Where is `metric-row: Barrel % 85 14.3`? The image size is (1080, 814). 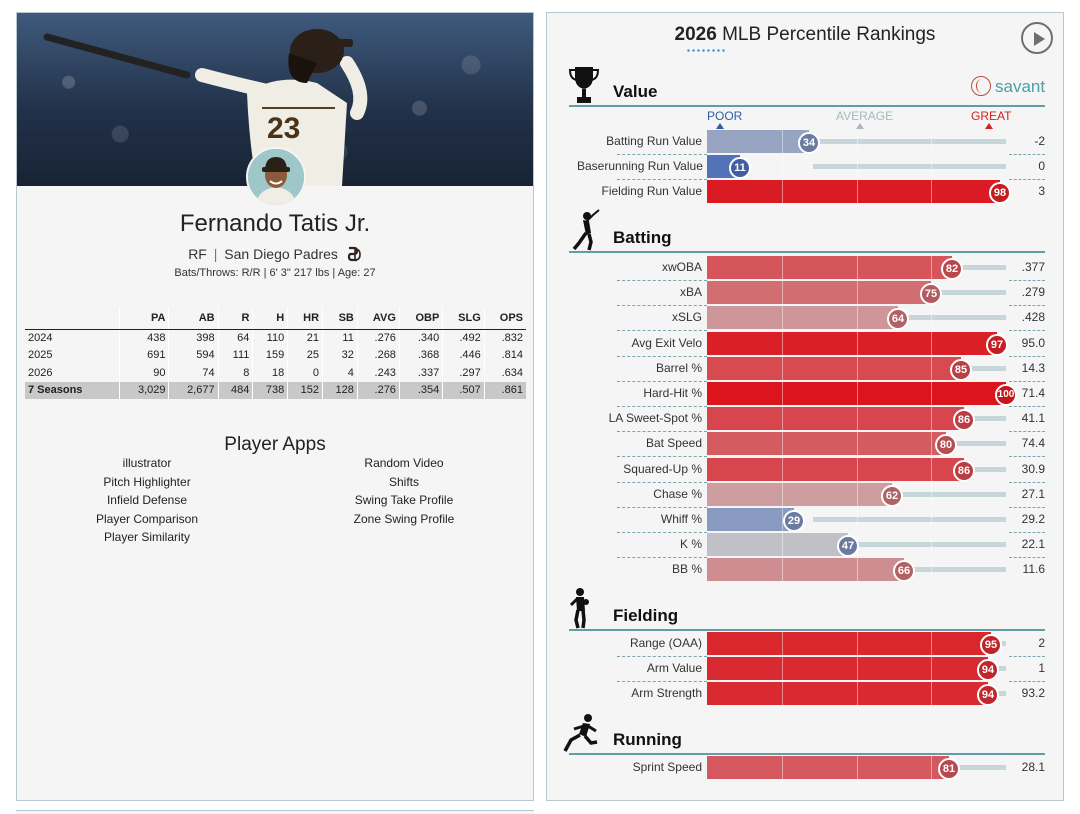
metric-row: Barrel % 85 14.3 is located at coordinates (805, 369).